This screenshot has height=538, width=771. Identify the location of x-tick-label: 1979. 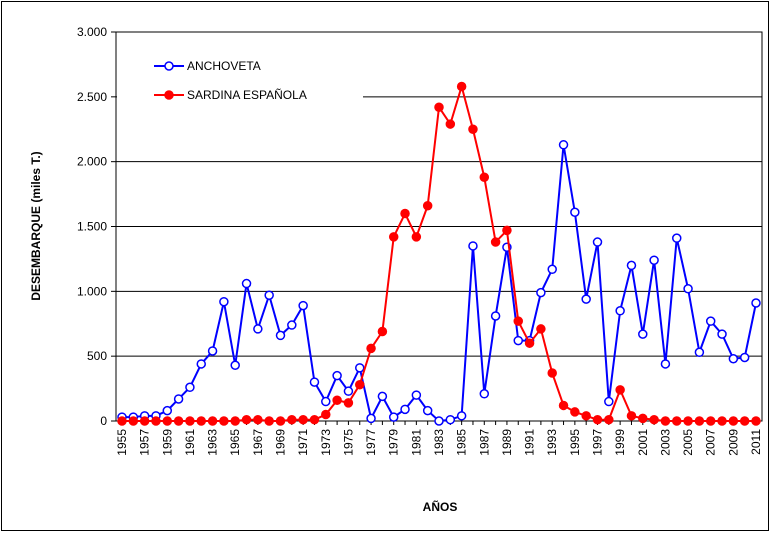
(394, 442).